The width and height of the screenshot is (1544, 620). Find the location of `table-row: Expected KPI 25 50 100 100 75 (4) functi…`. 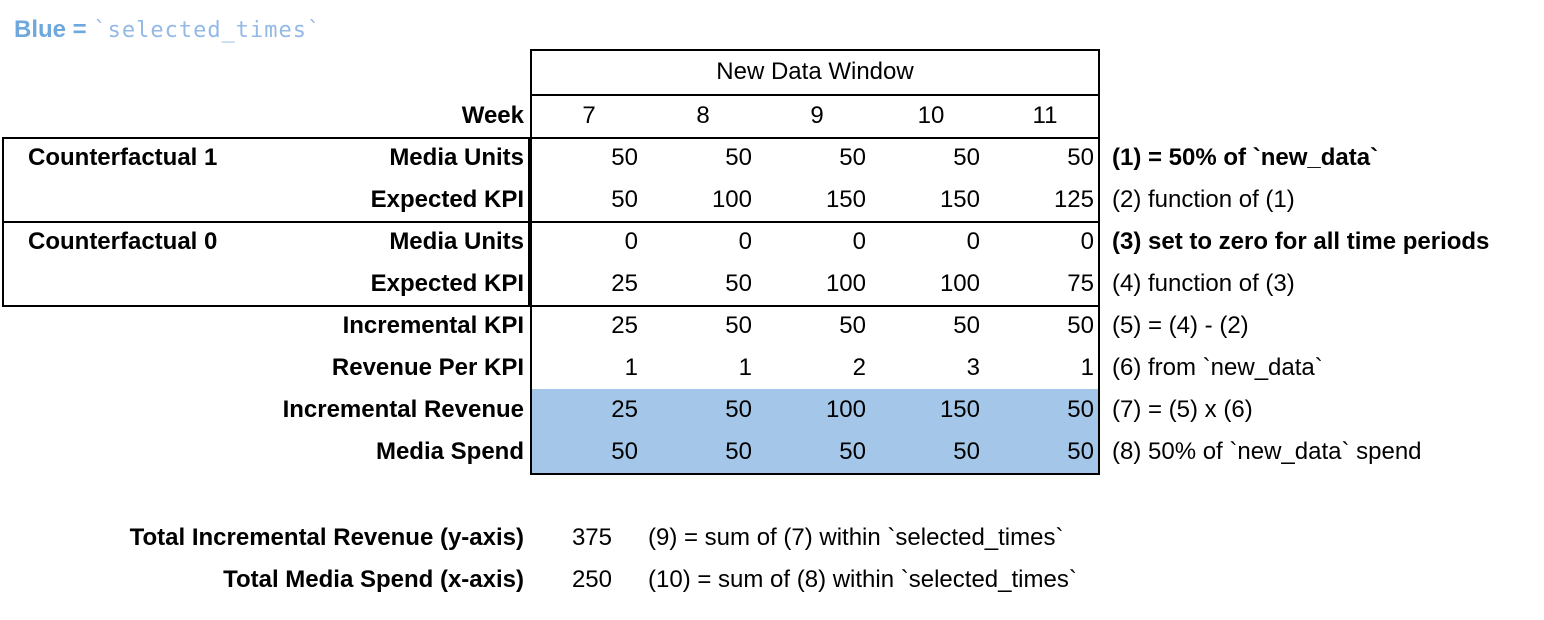

table-row: Expected KPI 25 50 100 100 75 (4) functi… is located at coordinates (772, 284).